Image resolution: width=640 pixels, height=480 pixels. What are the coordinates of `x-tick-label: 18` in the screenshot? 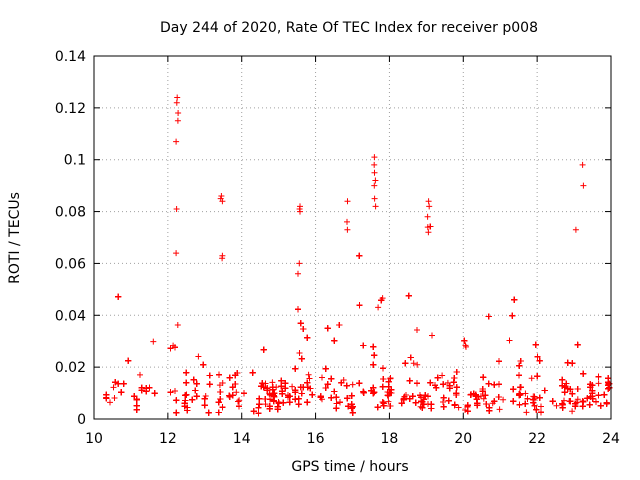 It's located at (390, 439).